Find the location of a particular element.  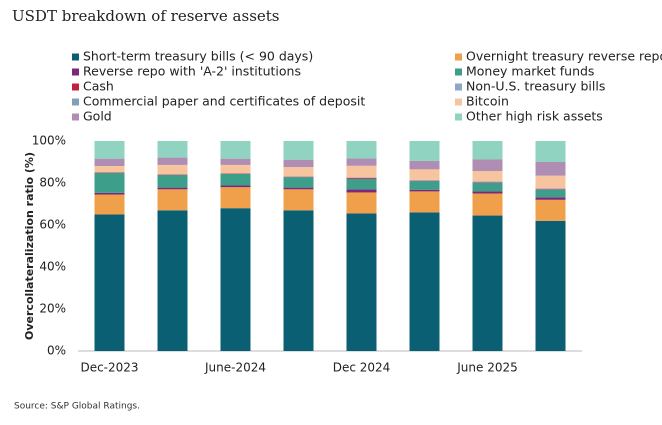

legend-label: Short-term treasury bills (< 90 days) is located at coordinates (198, 56).